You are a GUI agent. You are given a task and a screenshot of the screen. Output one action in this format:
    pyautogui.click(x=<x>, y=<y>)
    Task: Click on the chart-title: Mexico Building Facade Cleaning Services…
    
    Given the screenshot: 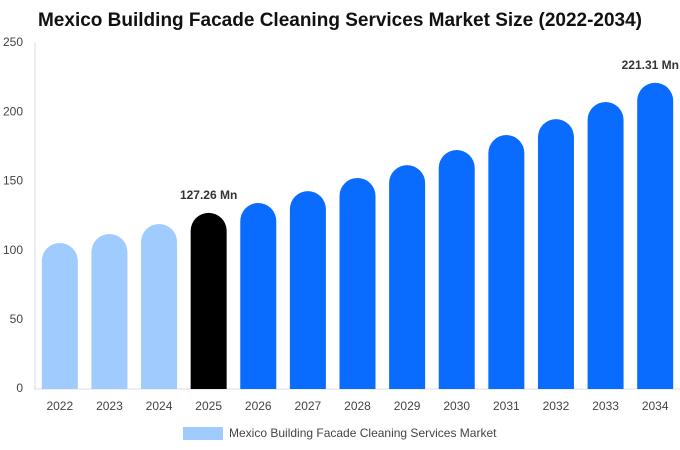 What is the action you would take?
    pyautogui.click(x=340, y=20)
    